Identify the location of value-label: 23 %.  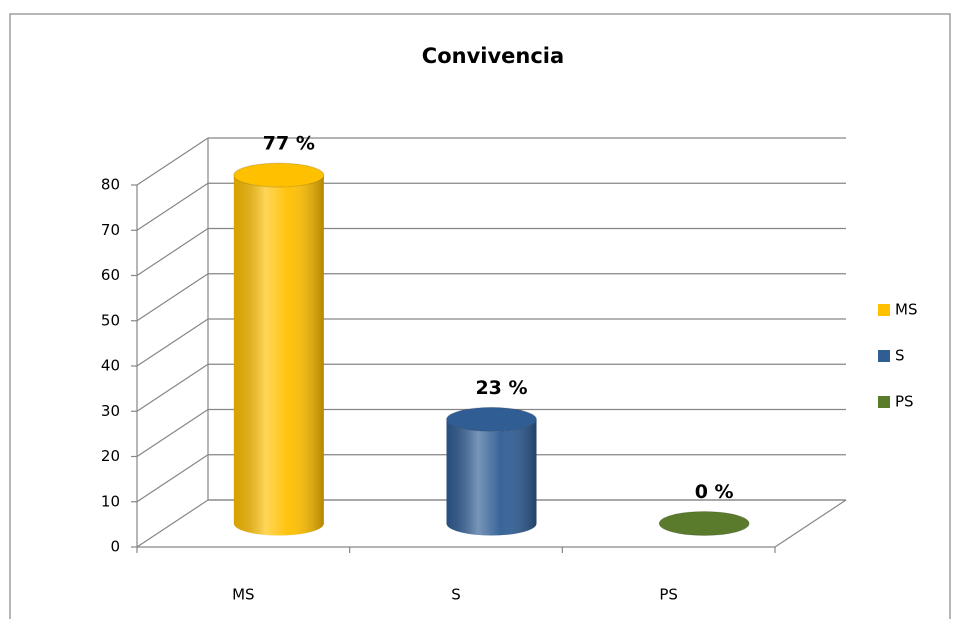
(501, 388).